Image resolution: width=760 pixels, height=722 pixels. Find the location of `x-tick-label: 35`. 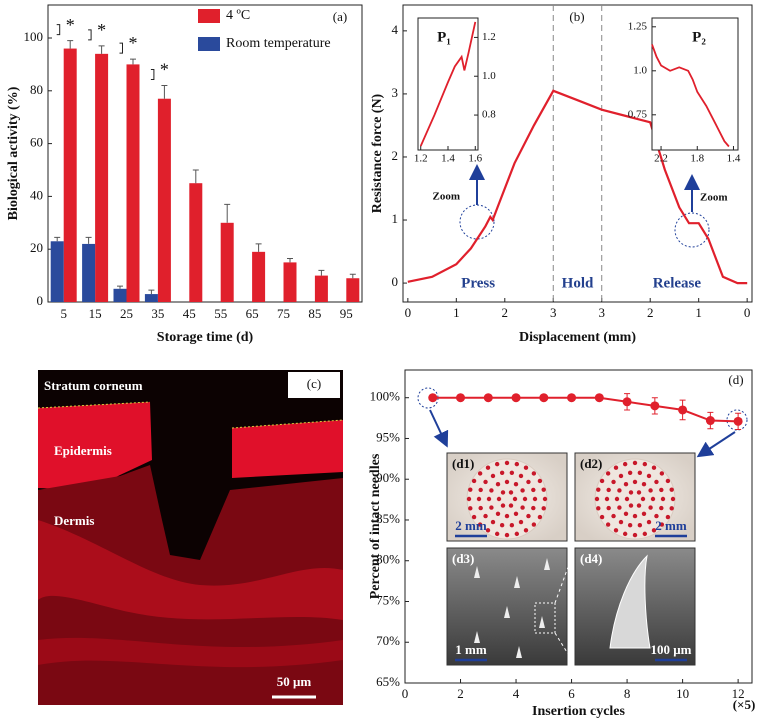

x-tick-label: 35 is located at coordinates (157, 313).